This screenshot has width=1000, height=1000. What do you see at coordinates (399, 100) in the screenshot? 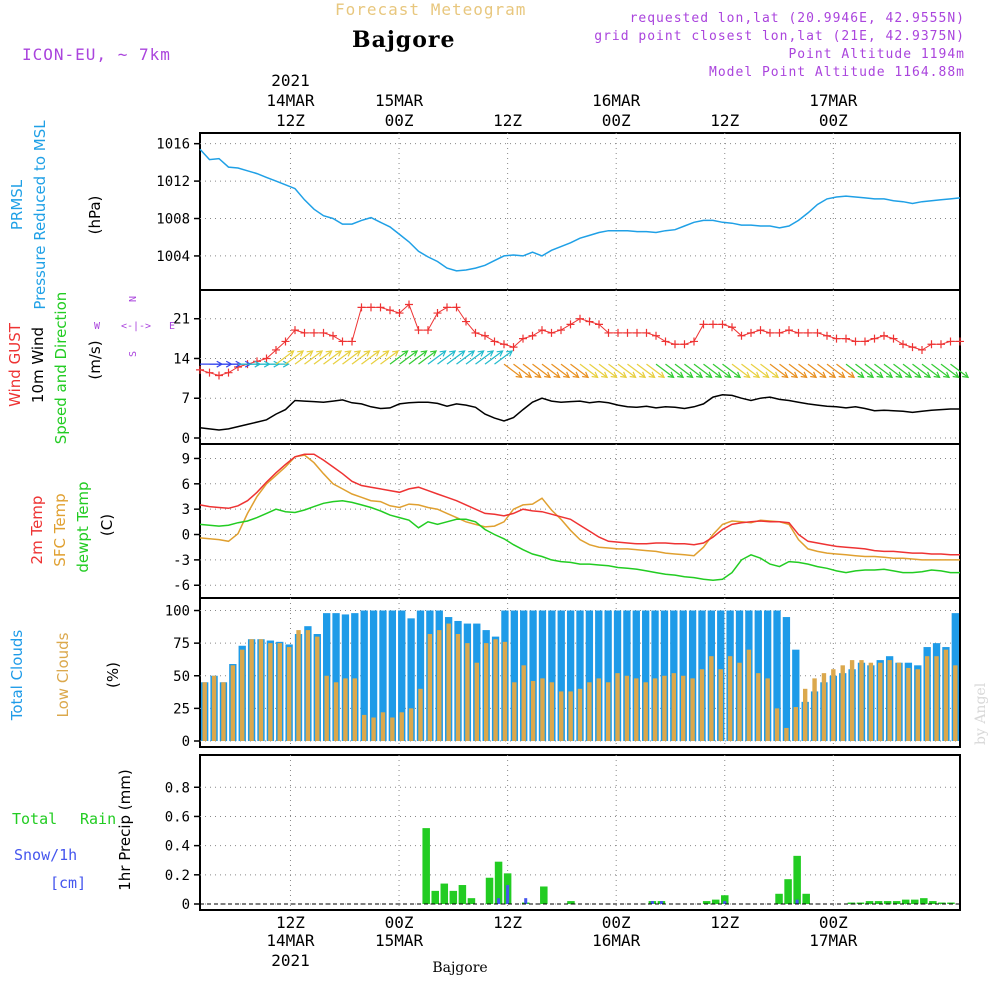
I see `top-axis-label: 15MAR` at bounding box center [399, 100].